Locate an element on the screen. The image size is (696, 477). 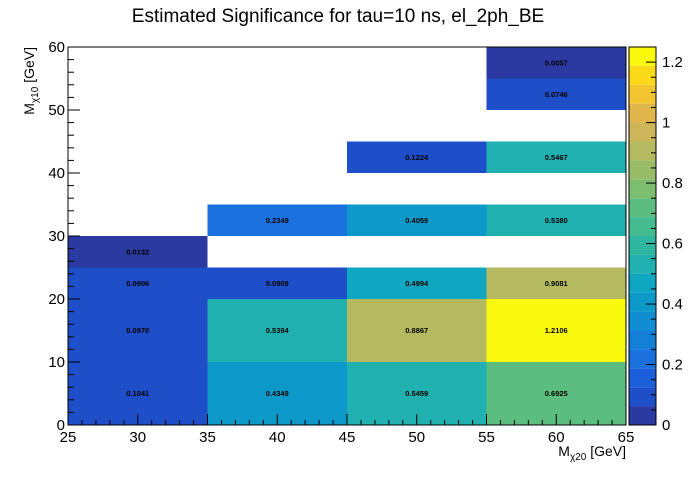
x-tick-label: 45 is located at coordinates (347, 437).